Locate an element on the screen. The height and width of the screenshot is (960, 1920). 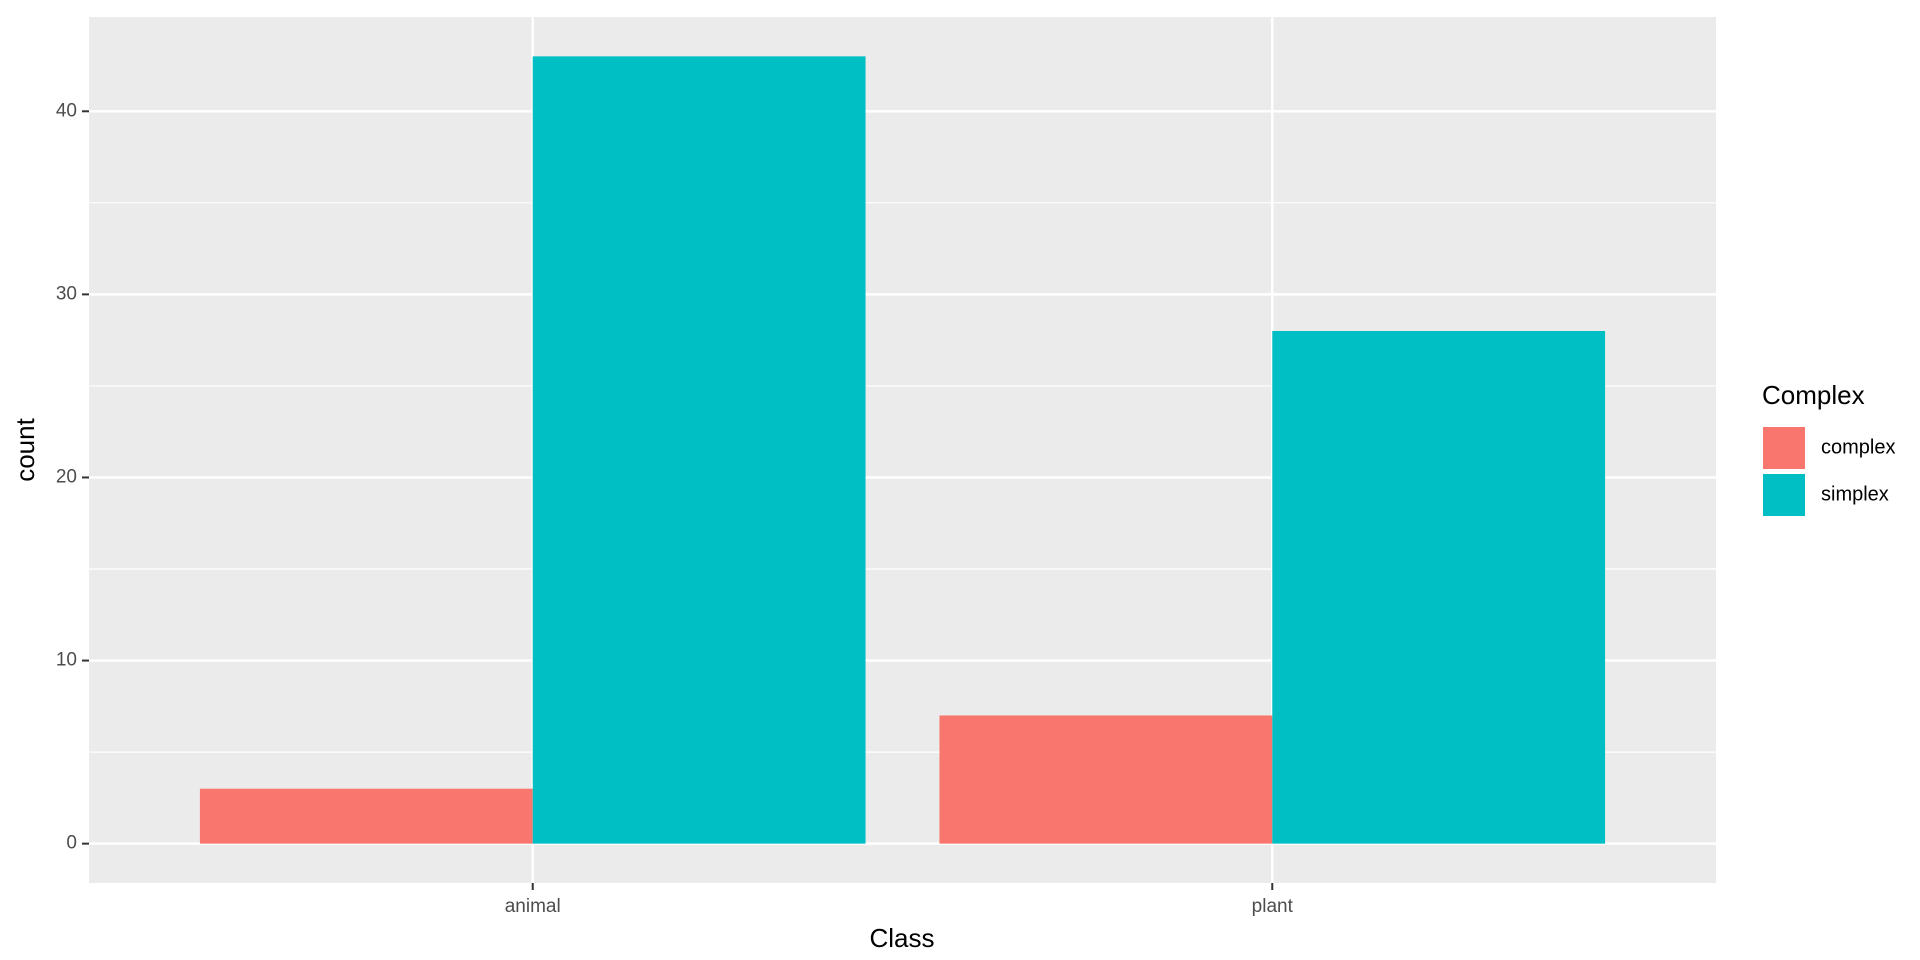
y-axis-title: count is located at coordinates (25, 449).